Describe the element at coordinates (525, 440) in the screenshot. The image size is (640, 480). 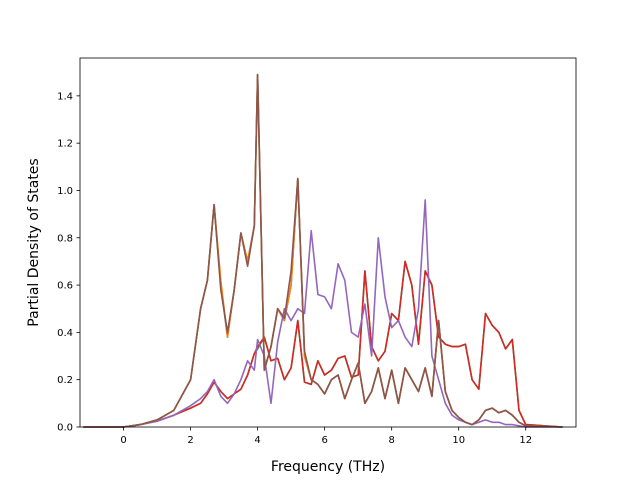
I see `x-tick-label: 12` at that location.